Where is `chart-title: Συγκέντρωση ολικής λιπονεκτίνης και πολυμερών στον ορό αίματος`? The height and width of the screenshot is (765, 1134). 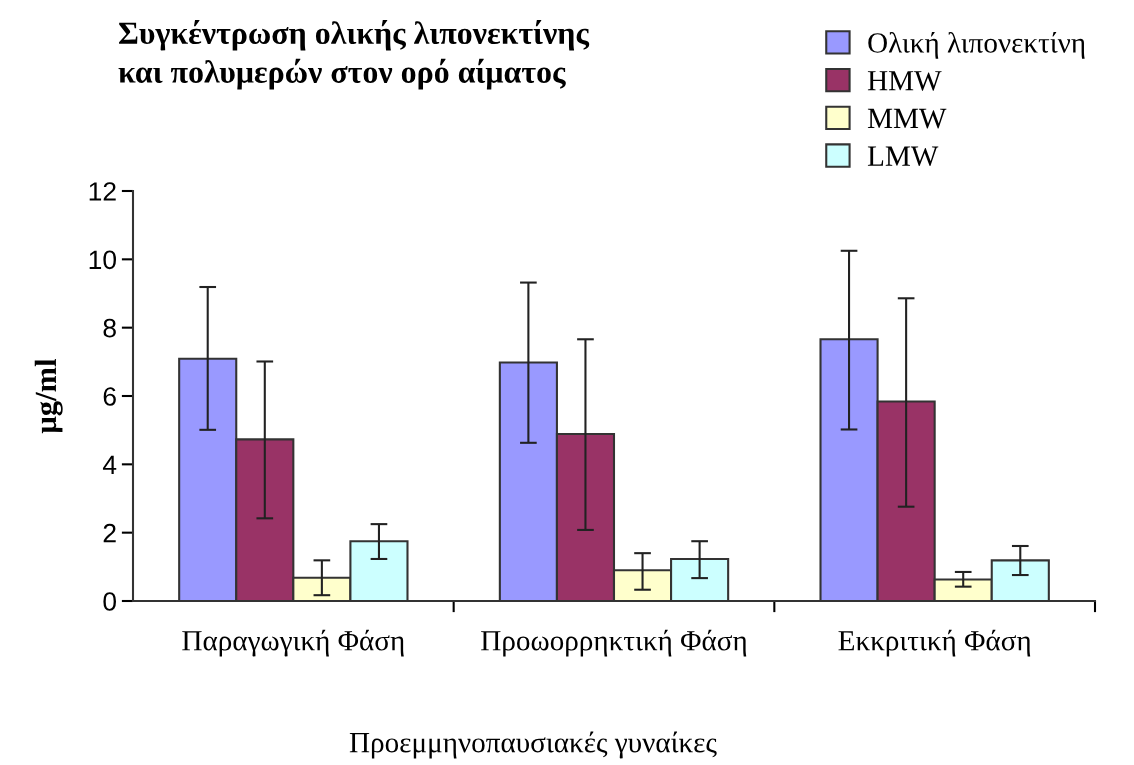 chart-title: Συγκέντρωση ολικής λιπονεκτίνης και πολυμερών στον ορό αίματος is located at coordinates (354, 55).